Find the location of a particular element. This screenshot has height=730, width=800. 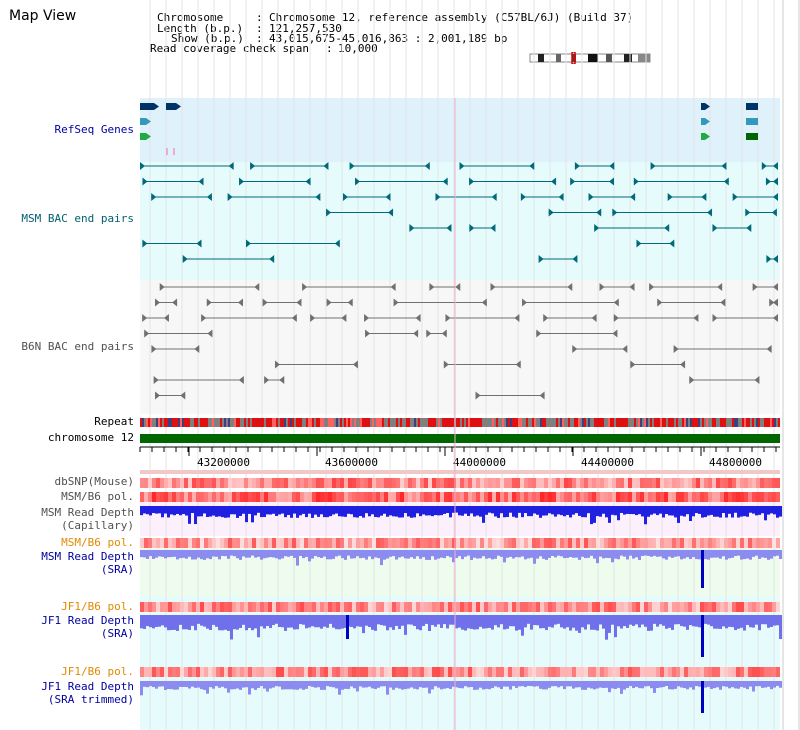

jf1-read-depth-trimmed-label: JF1 Read Depth is located at coordinates (87, 686).